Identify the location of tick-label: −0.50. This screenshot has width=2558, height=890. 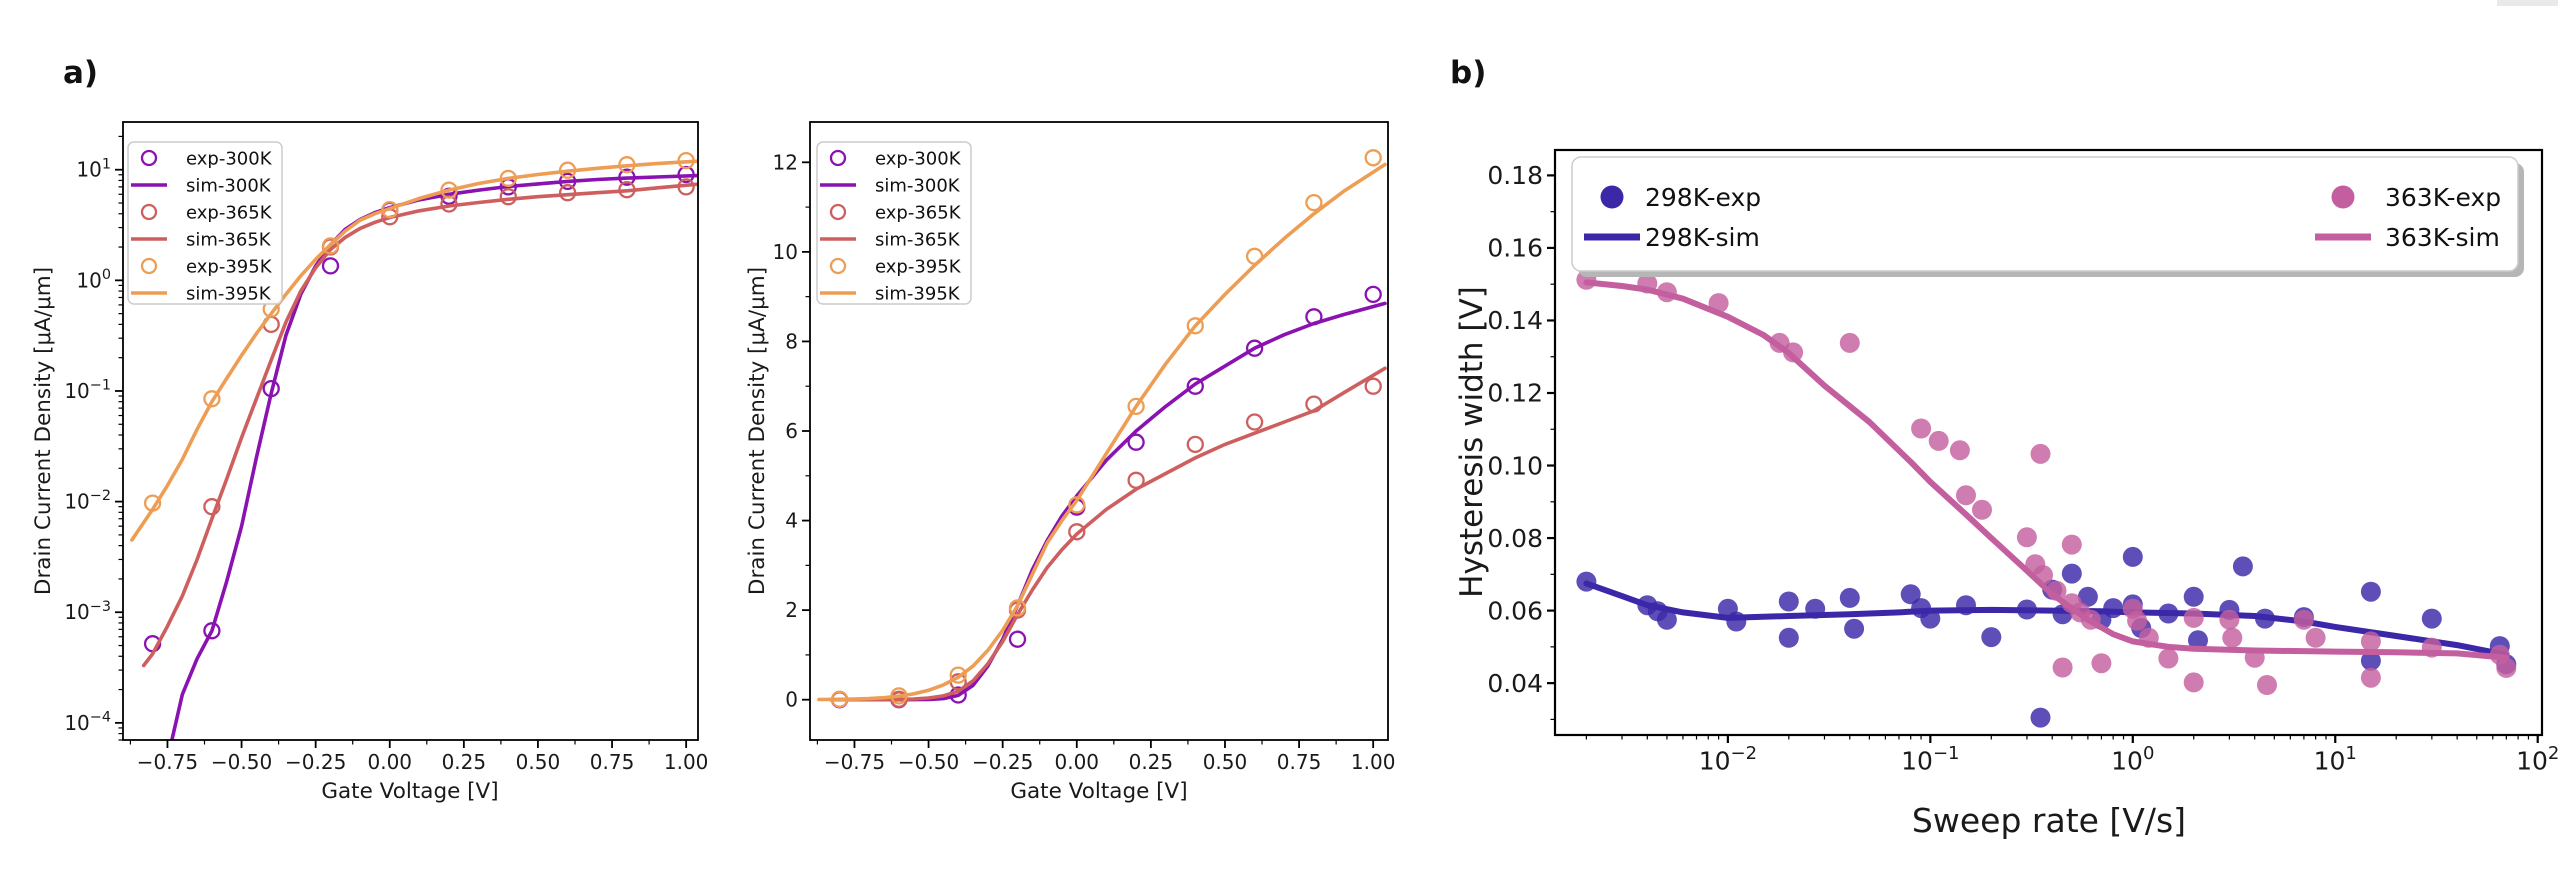
(928, 762).